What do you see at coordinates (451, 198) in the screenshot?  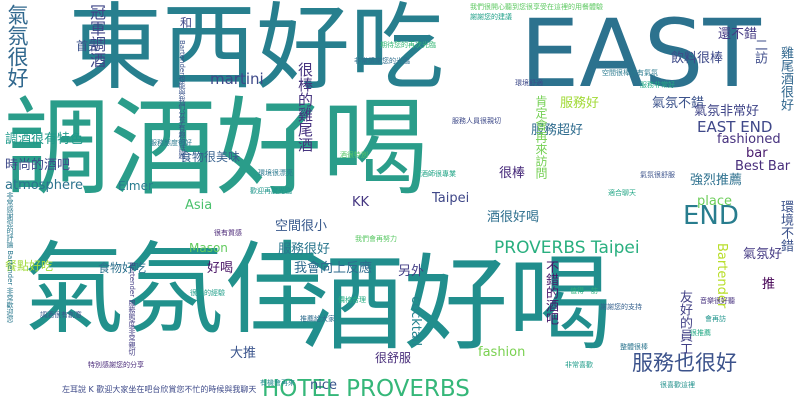 I see `cloud-word: Taipei` at bounding box center [451, 198].